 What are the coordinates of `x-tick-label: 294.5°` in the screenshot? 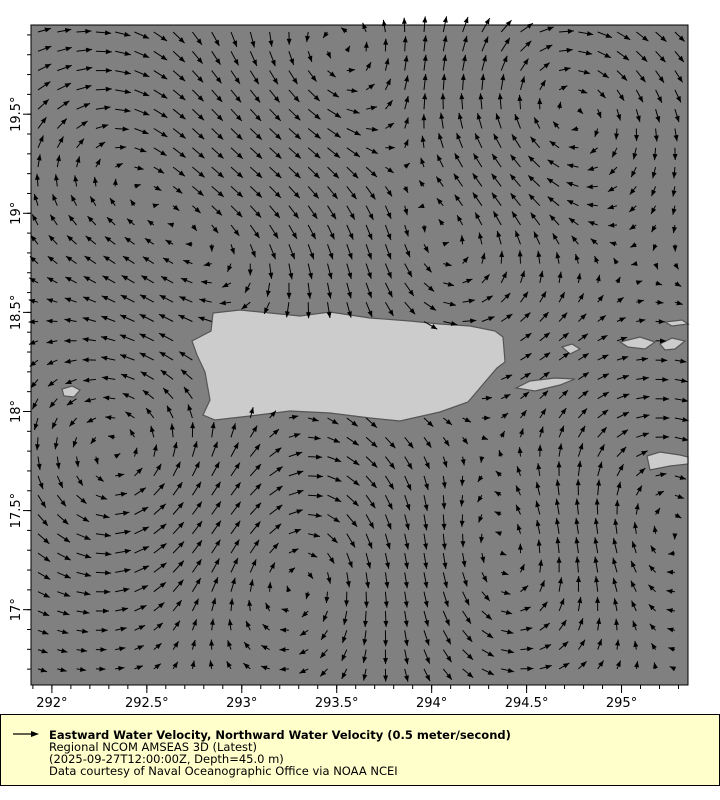 It's located at (527, 703).